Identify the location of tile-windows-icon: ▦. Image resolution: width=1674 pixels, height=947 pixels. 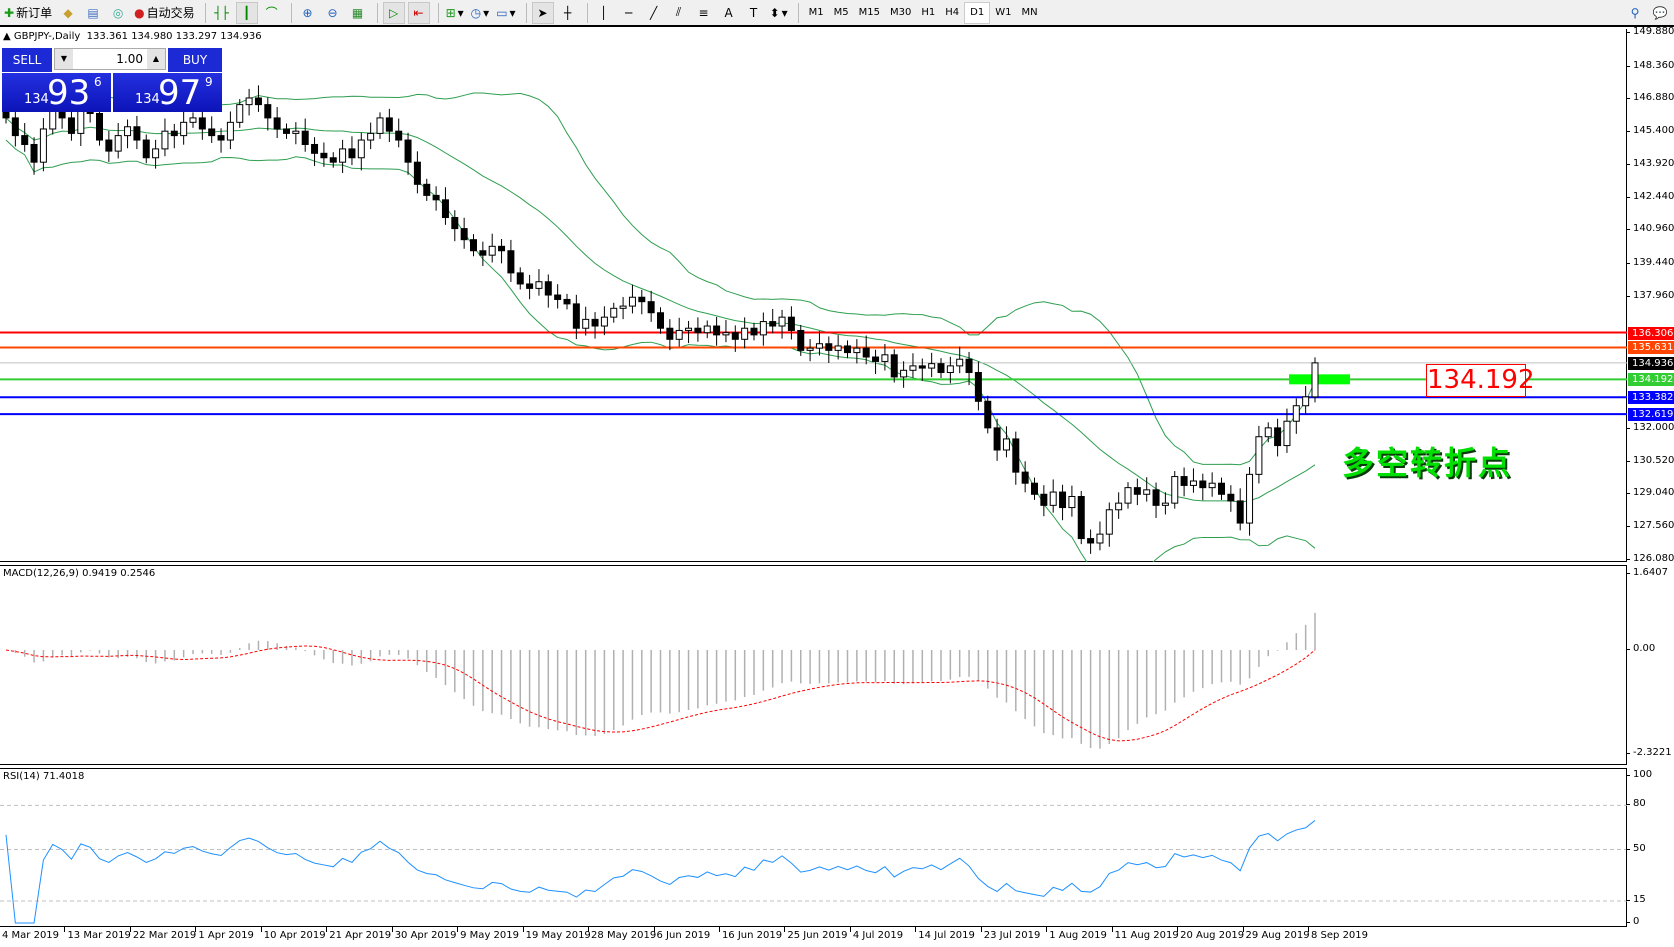
(357, 12).